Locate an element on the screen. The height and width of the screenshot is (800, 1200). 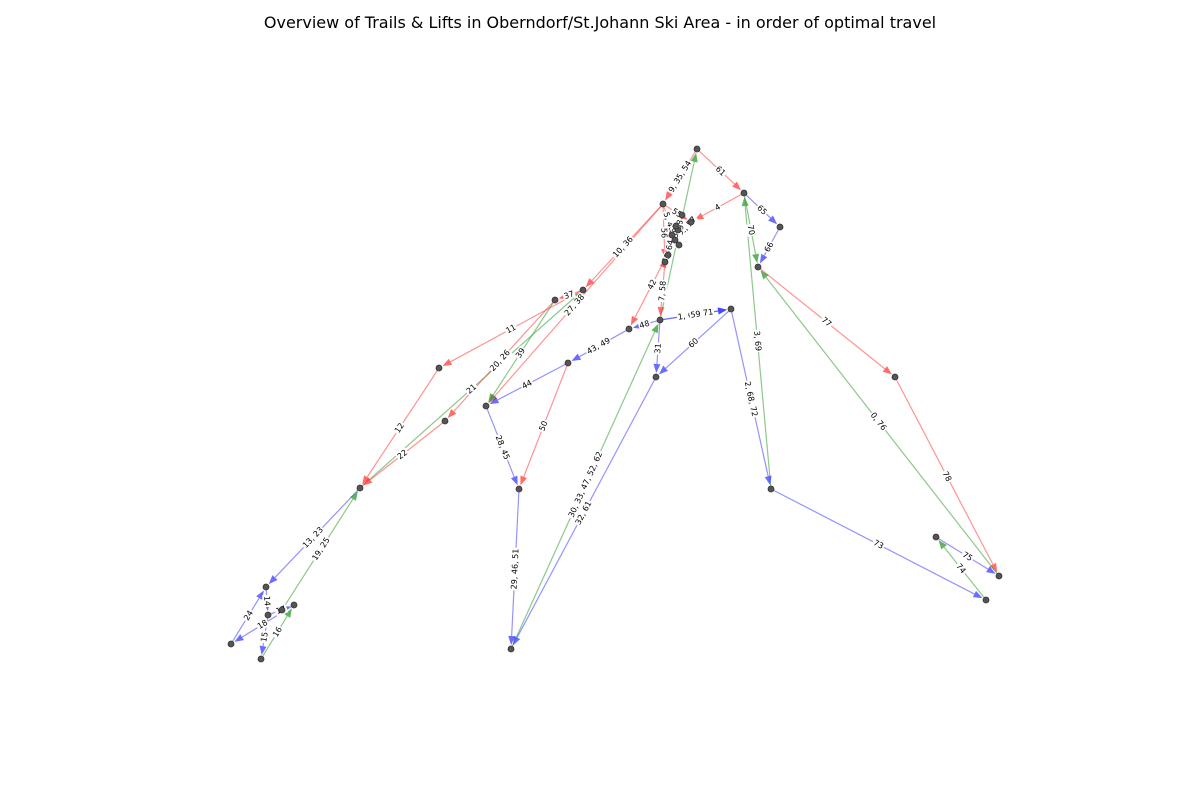
edge-label: 56 is located at coordinates (663, 233).